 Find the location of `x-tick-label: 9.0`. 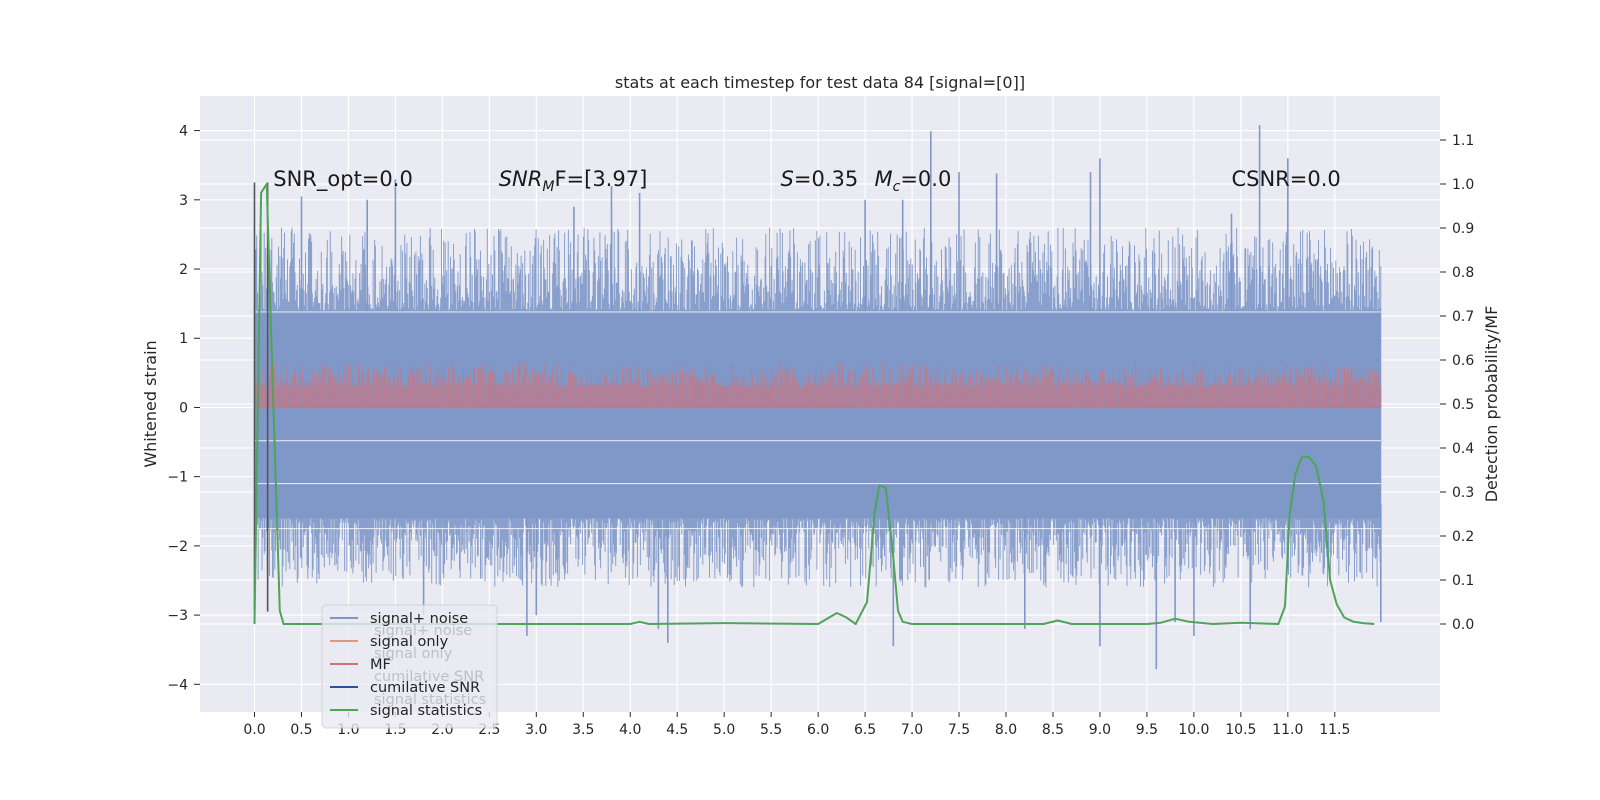

x-tick-label: 9.0 is located at coordinates (1100, 730).